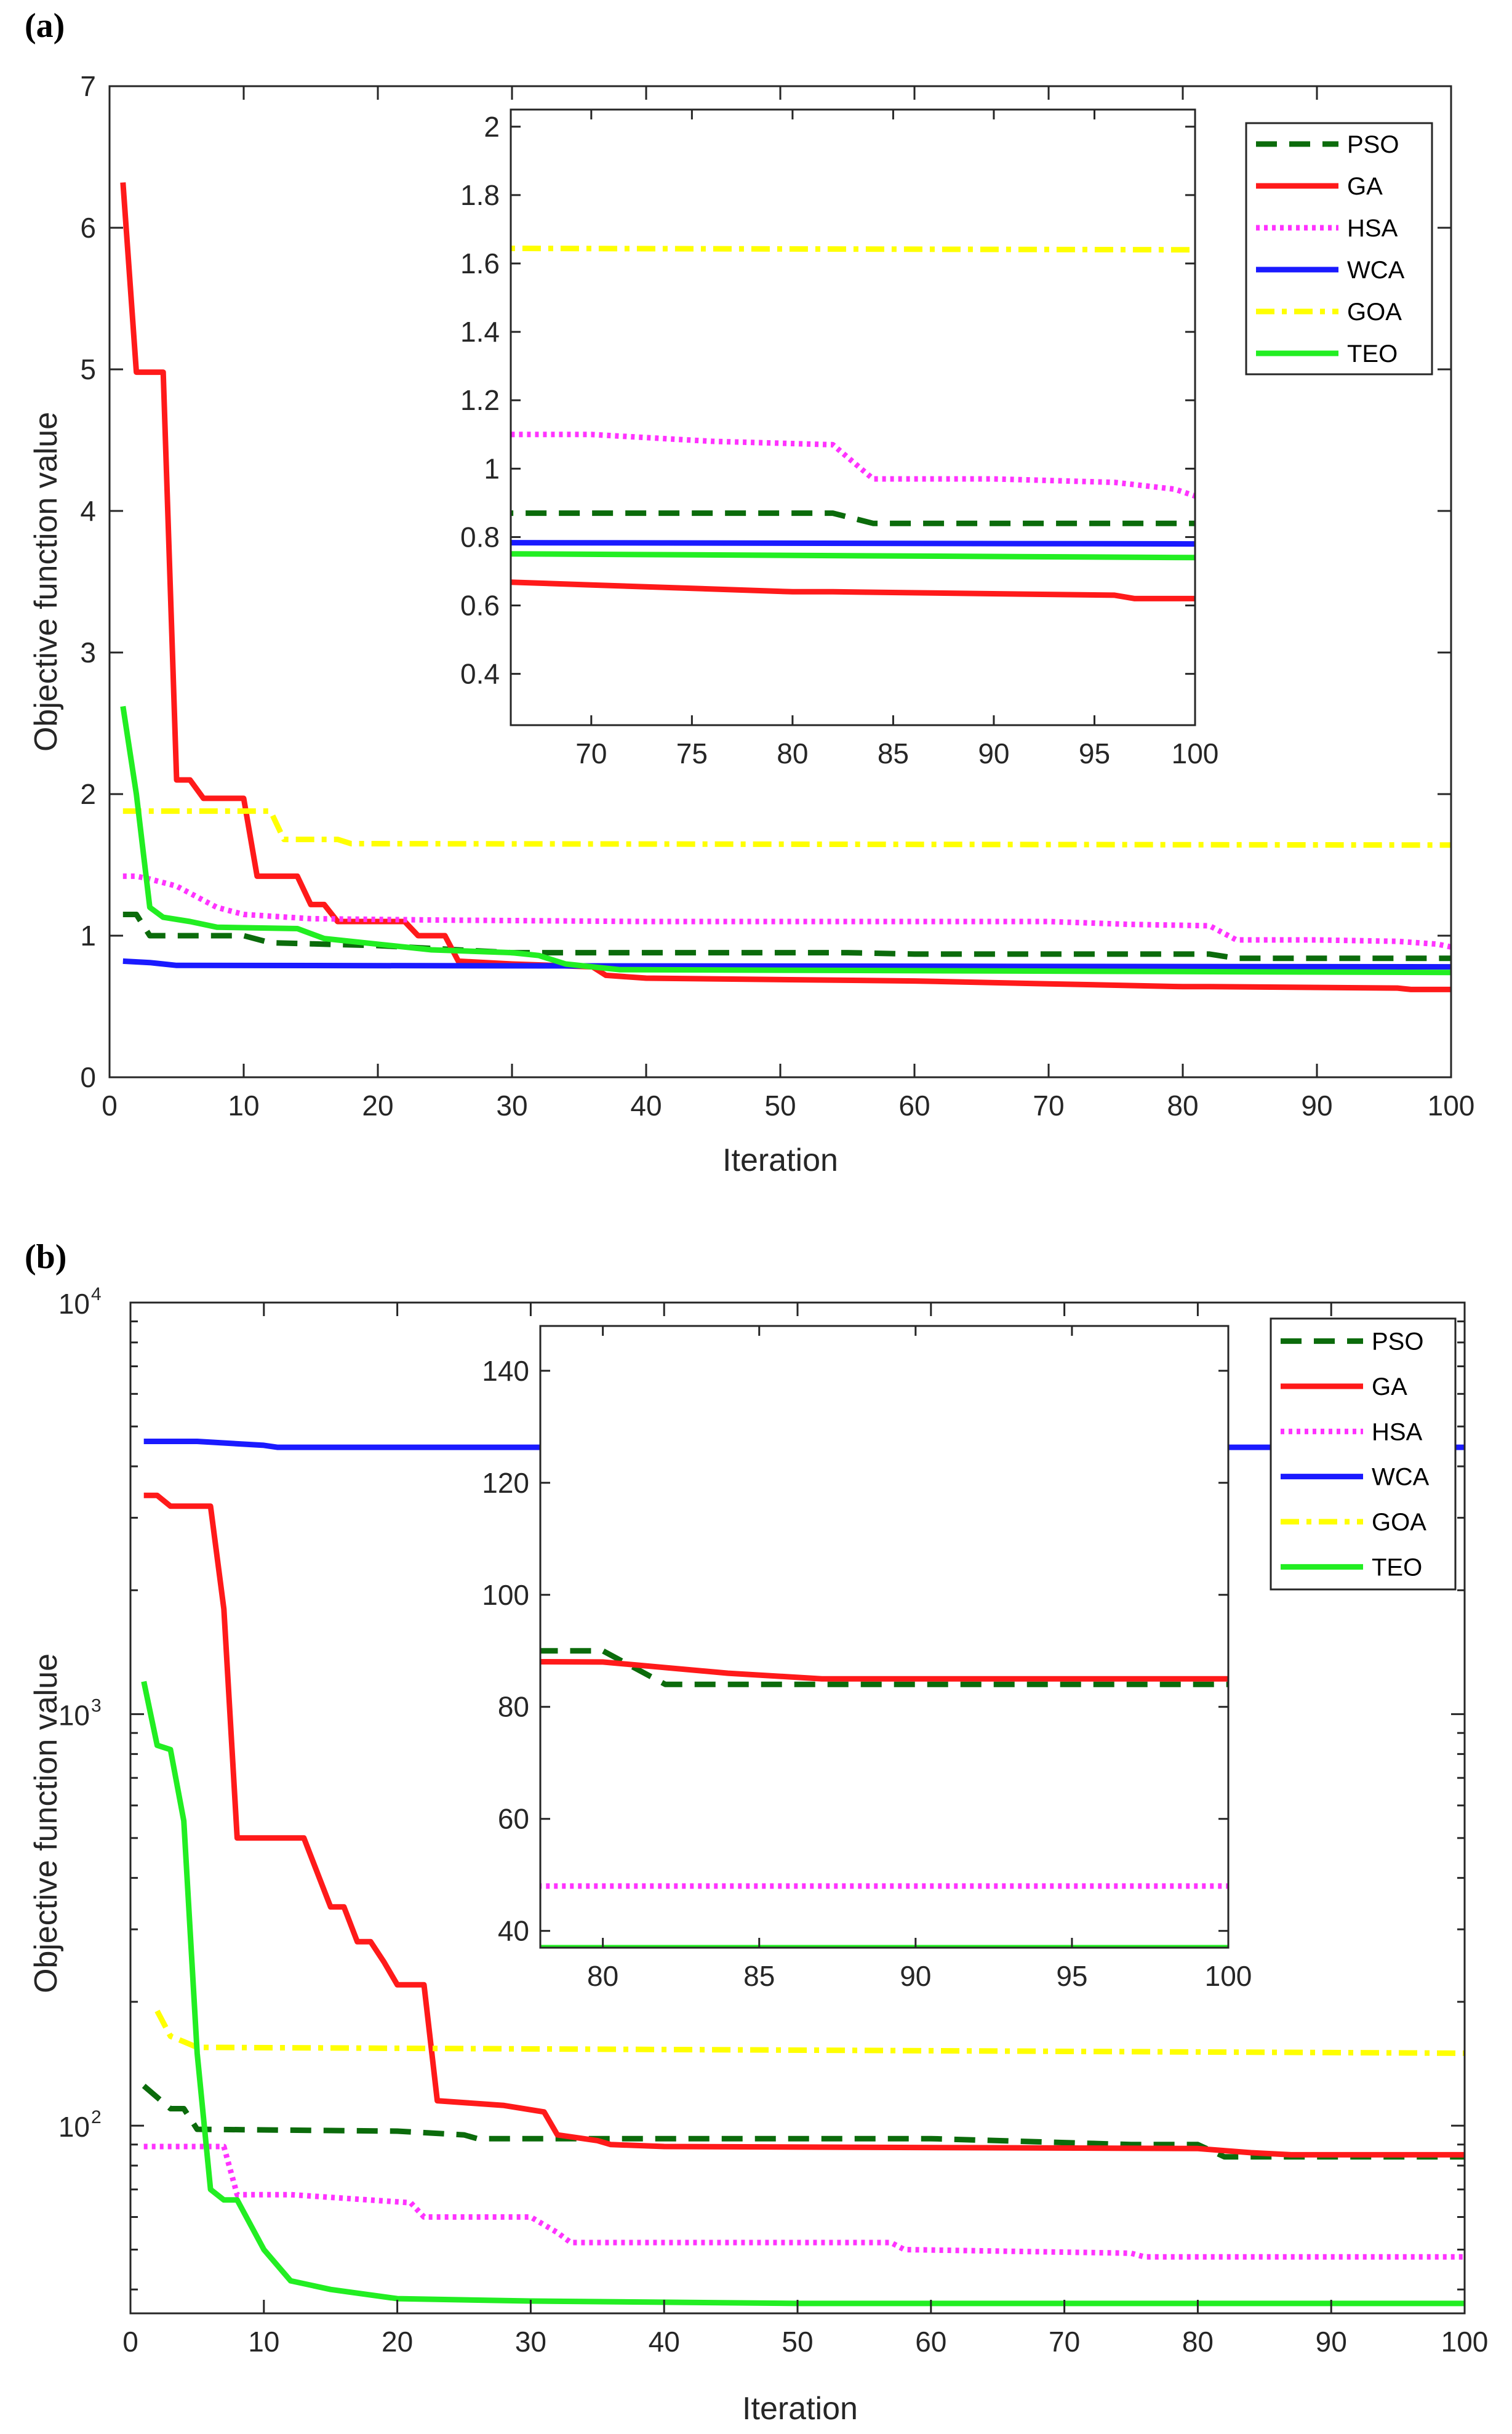 The image size is (1512, 2434). Describe the element at coordinates (45, 26) in the screenshot. I see `panel-label: (a)` at that location.